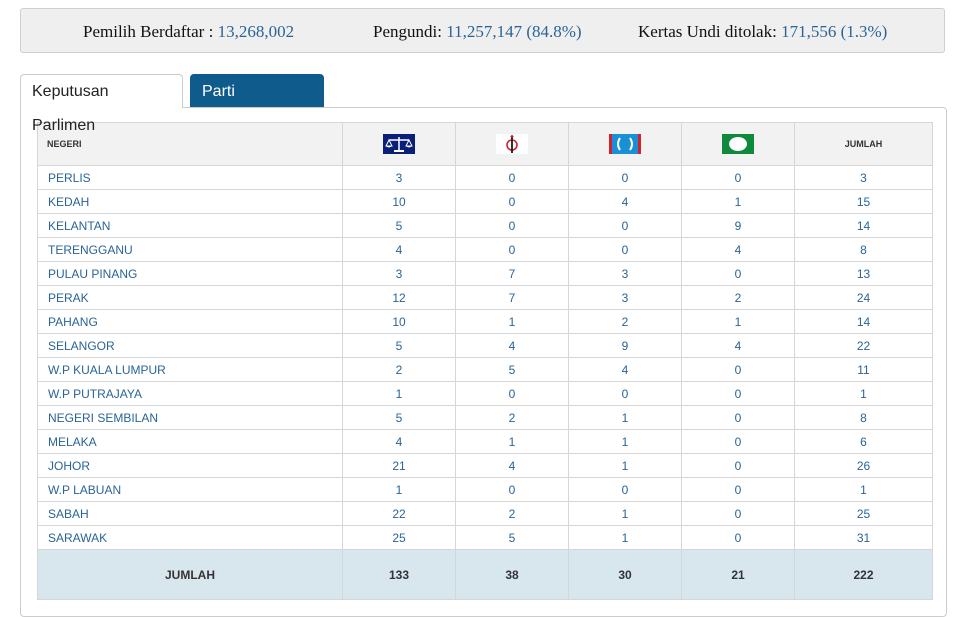  I want to click on state-name-cell: TERENGGANU, so click(190, 249).